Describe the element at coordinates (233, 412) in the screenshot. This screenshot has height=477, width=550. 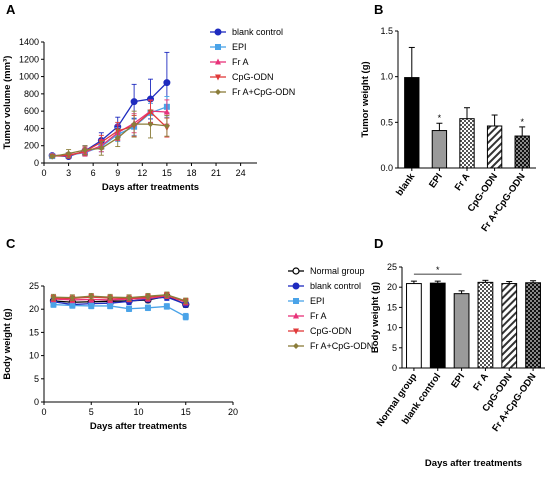
I see `x-tick-label: 20` at that location.